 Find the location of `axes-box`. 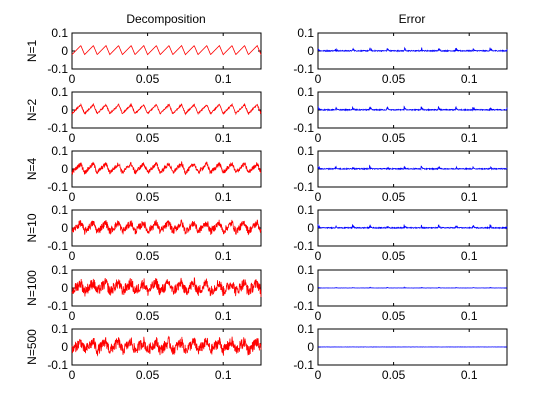

axes-box is located at coordinates (166, 51).